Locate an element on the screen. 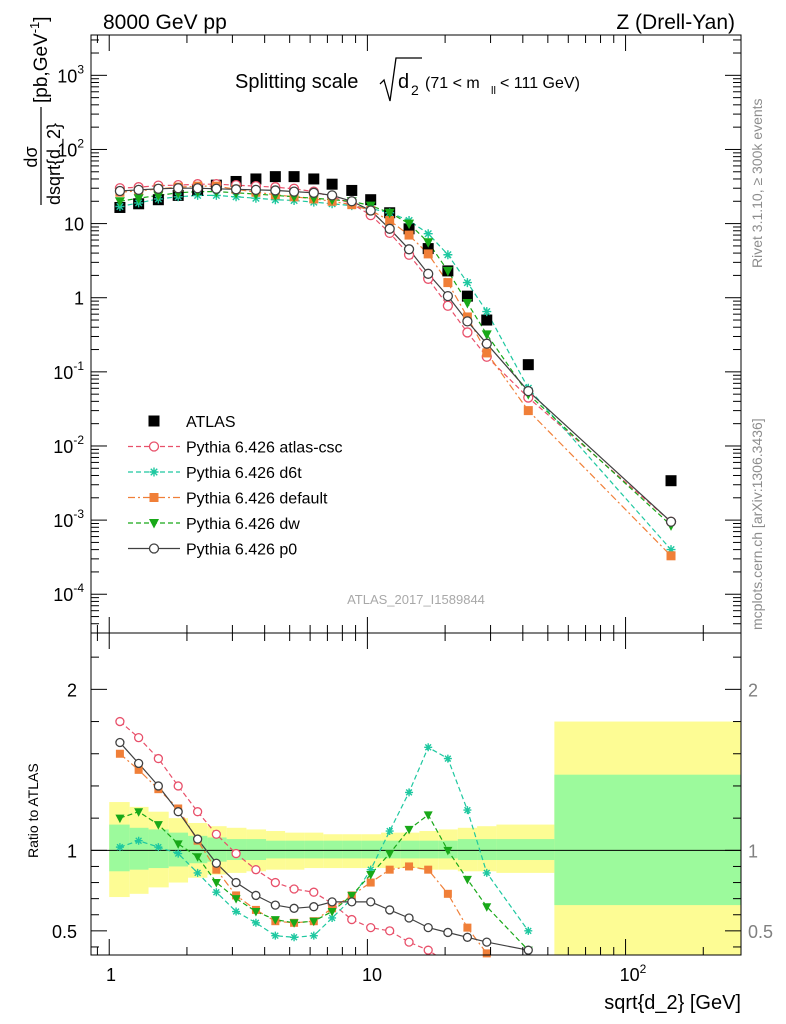 This screenshot has width=786, height=1024. legend-label-pythia-6-426-d6t: Pythia 6.426 d6t is located at coordinates (244, 473).